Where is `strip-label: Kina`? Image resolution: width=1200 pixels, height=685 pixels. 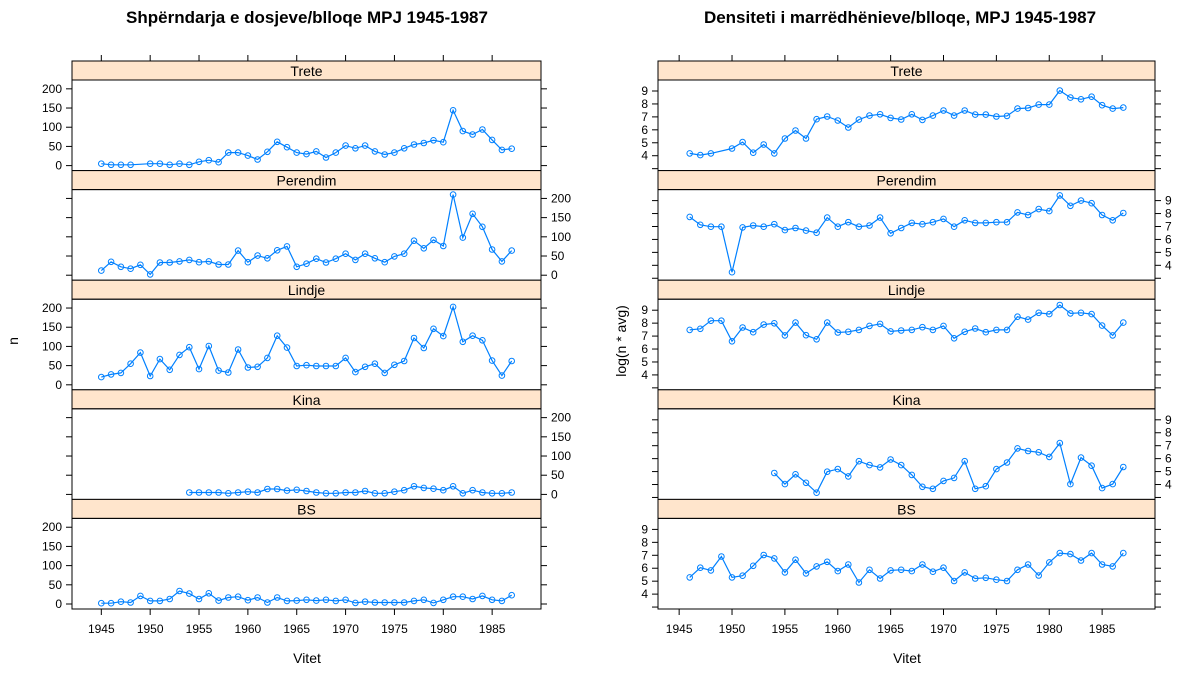
strip-label: Kina is located at coordinates (306, 400).